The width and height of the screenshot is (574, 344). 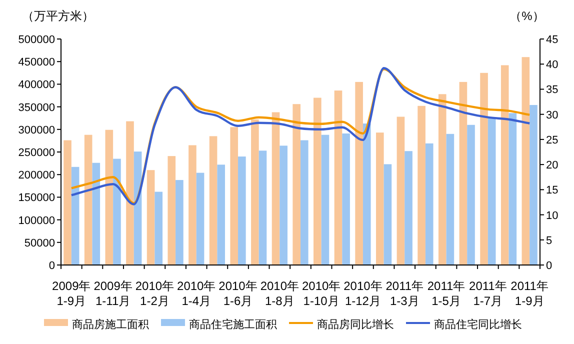 I want to click on y2-tick-label: 0, so click(x=549, y=266).